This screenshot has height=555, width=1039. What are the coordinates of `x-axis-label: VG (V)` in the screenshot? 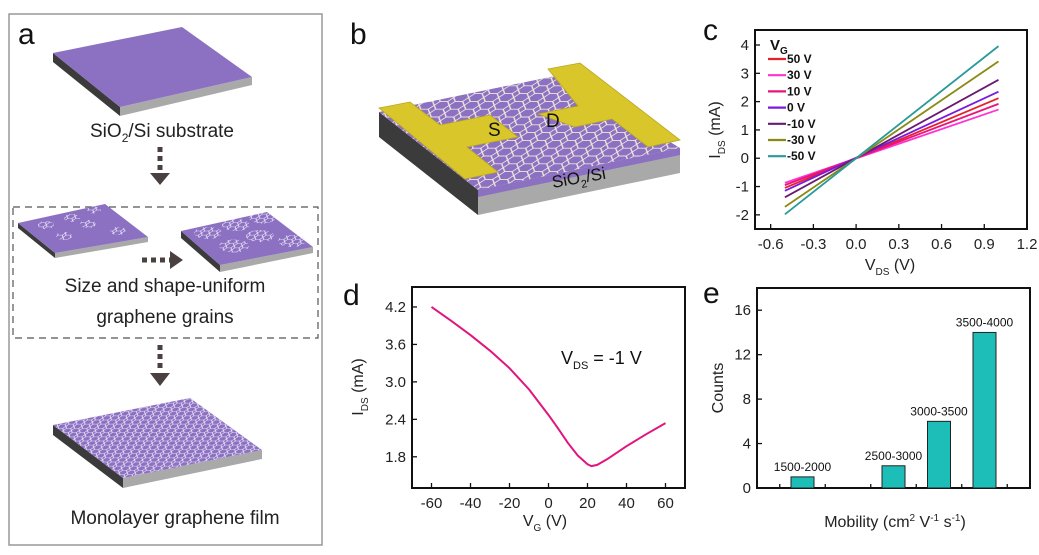 It's located at (545, 523).